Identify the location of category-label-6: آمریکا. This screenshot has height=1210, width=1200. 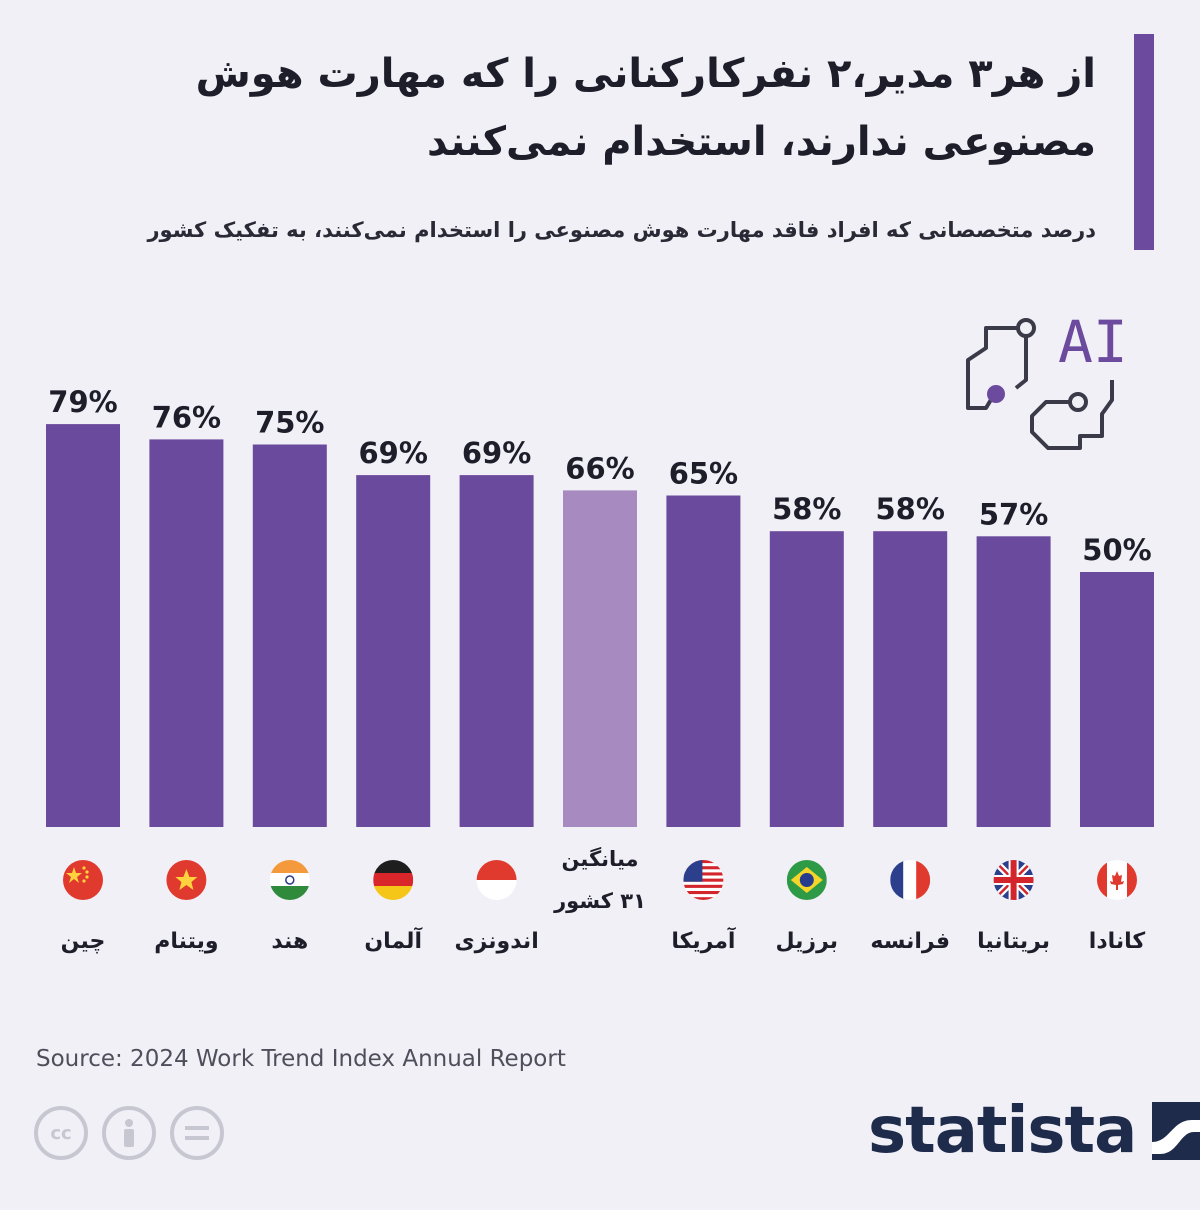
(703, 940).